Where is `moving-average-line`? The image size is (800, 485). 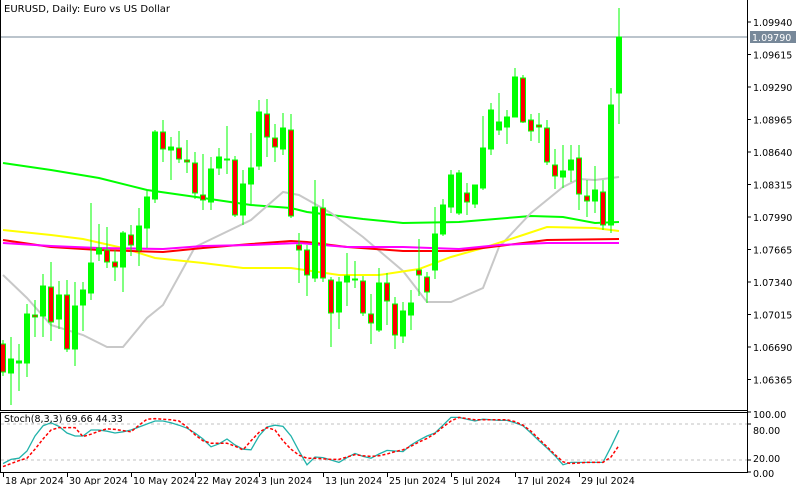
moving-average-line is located at coordinates (310, 246).